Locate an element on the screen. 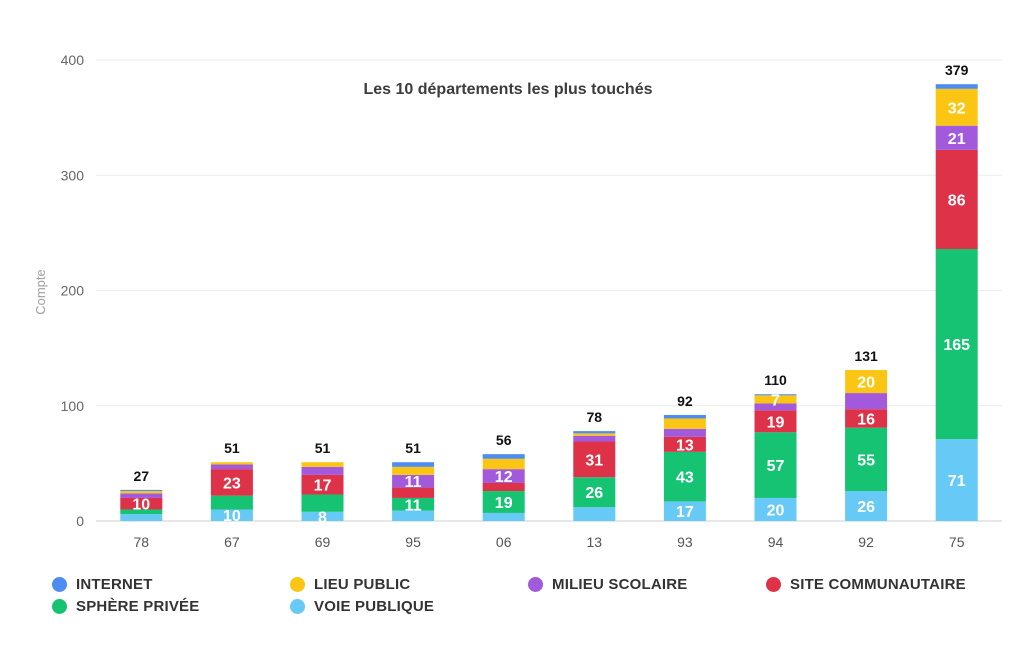 Image resolution: width=1024 pixels, height=661 pixels. data-label: 57 is located at coordinates (776, 466).